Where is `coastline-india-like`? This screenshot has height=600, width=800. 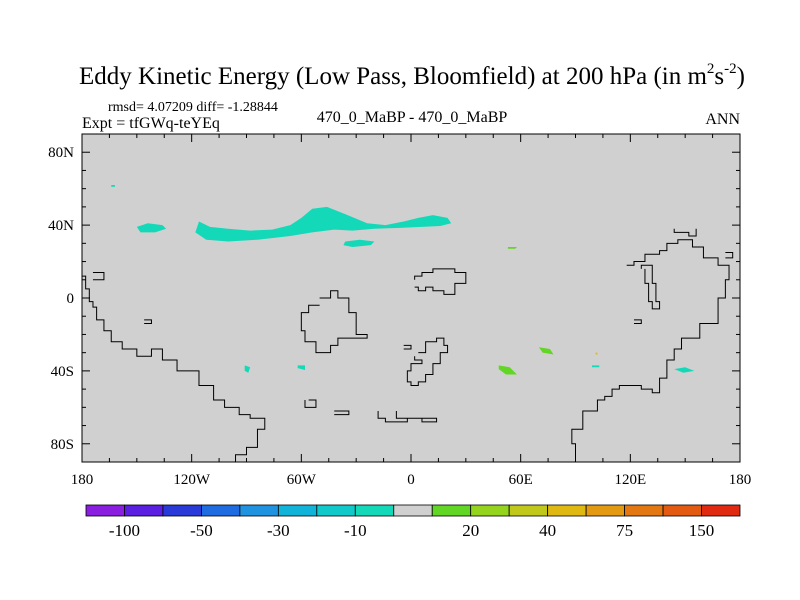
coastline-india-like is located at coordinates (148, 322).